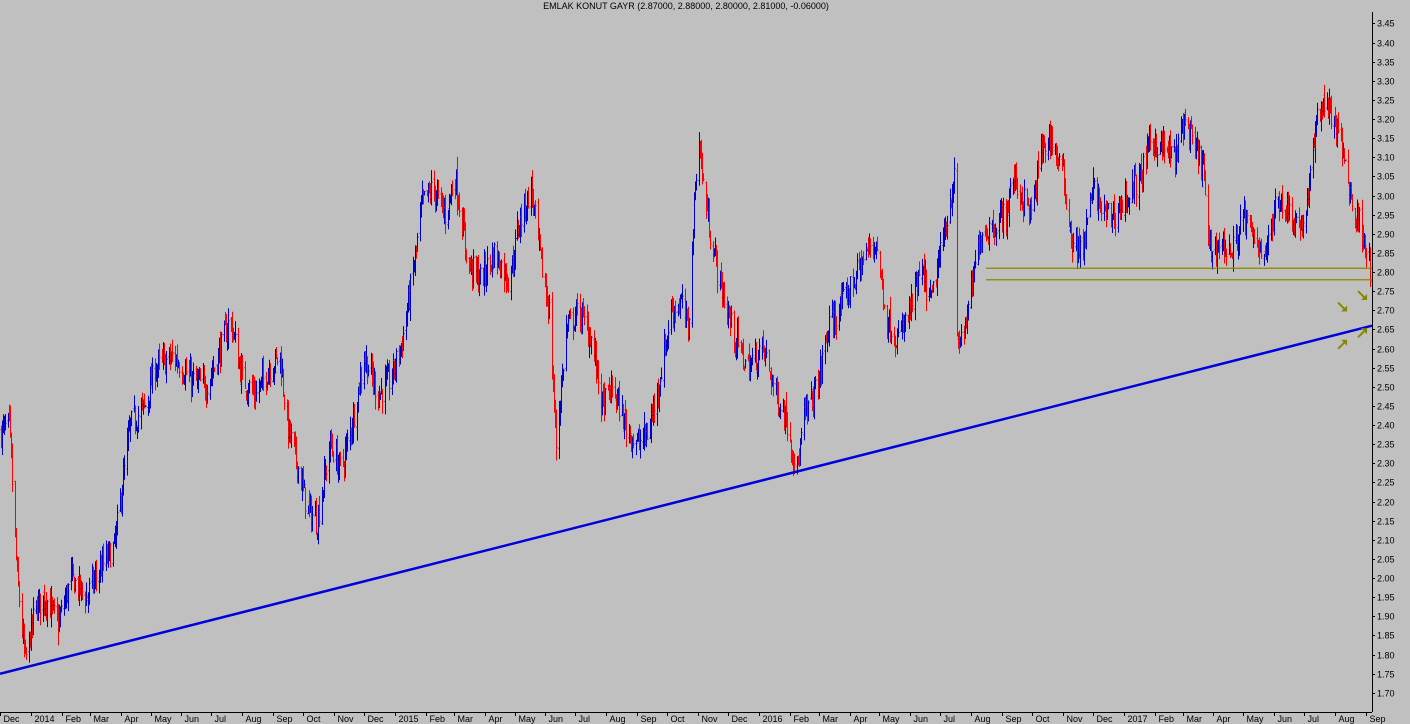  What do you see at coordinates (1386, 369) in the screenshot?
I see `y-tick-label: 2.55` at bounding box center [1386, 369].